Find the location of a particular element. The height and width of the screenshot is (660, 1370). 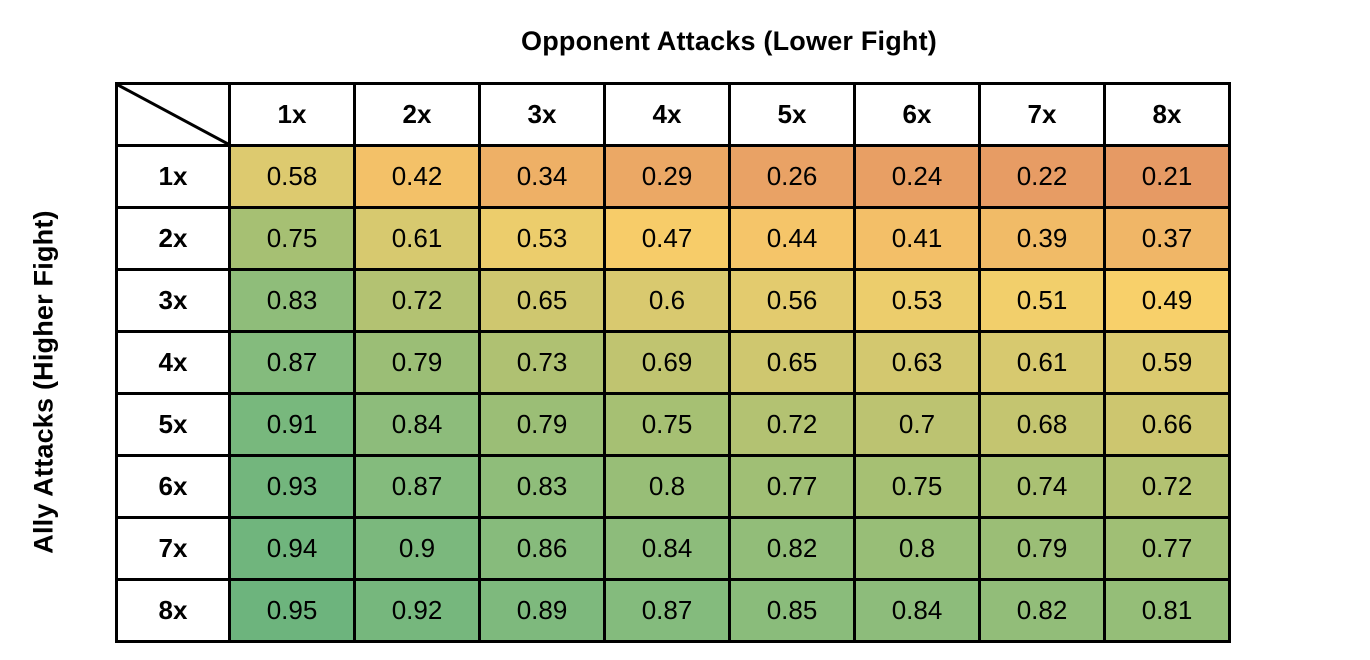

y-axis-title: Ally Attacks (Higher Fight) is located at coordinates (43, 382).